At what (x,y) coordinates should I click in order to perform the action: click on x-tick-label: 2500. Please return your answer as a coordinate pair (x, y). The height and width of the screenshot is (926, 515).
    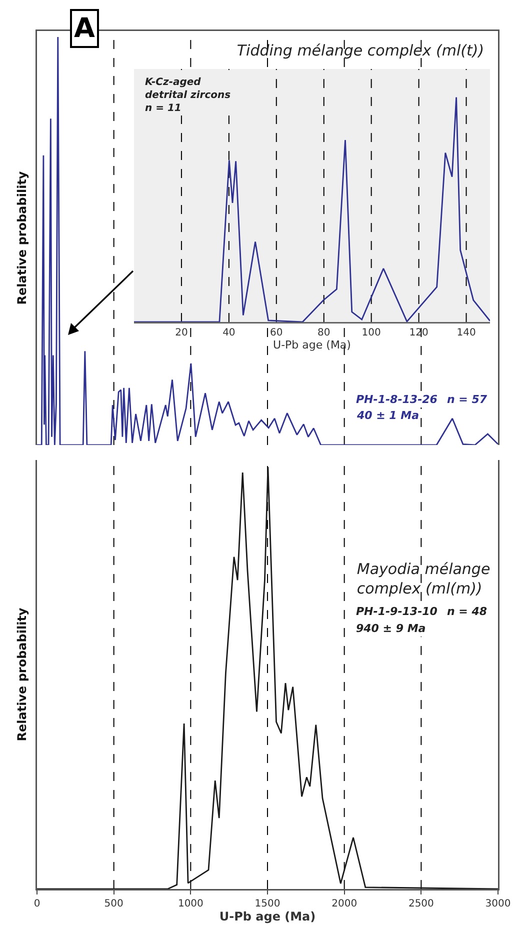
    Looking at the image, I should click on (421, 904).